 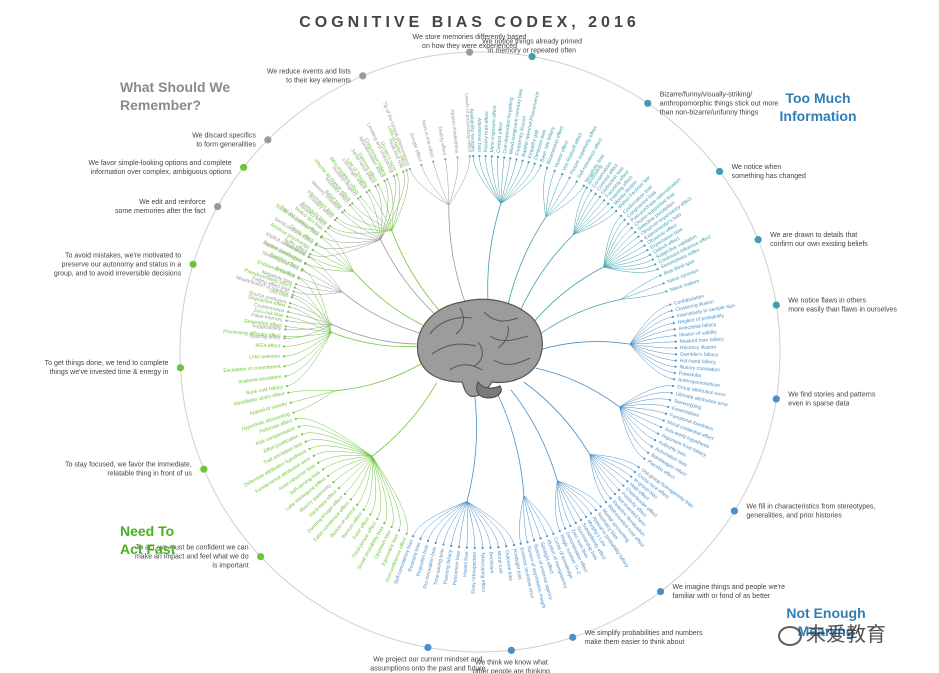 What do you see at coordinates (172, 202) in the screenshot?
I see `group-note-line: We edit and reinforce` at bounding box center [172, 202].